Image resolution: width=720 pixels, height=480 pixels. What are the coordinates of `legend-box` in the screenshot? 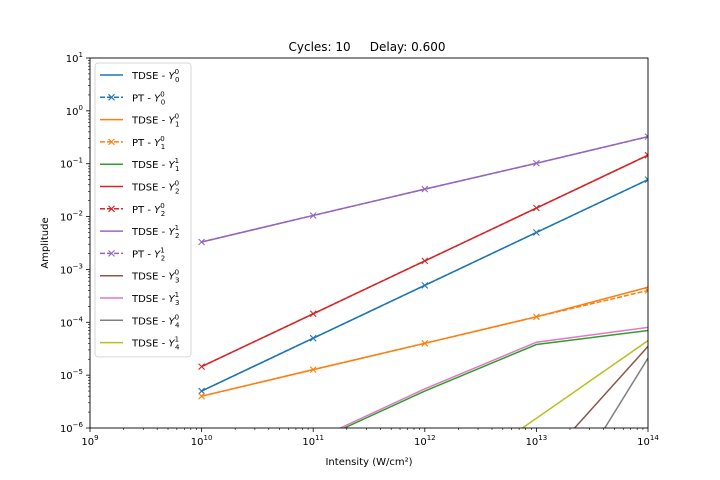 It's located at (143, 210).